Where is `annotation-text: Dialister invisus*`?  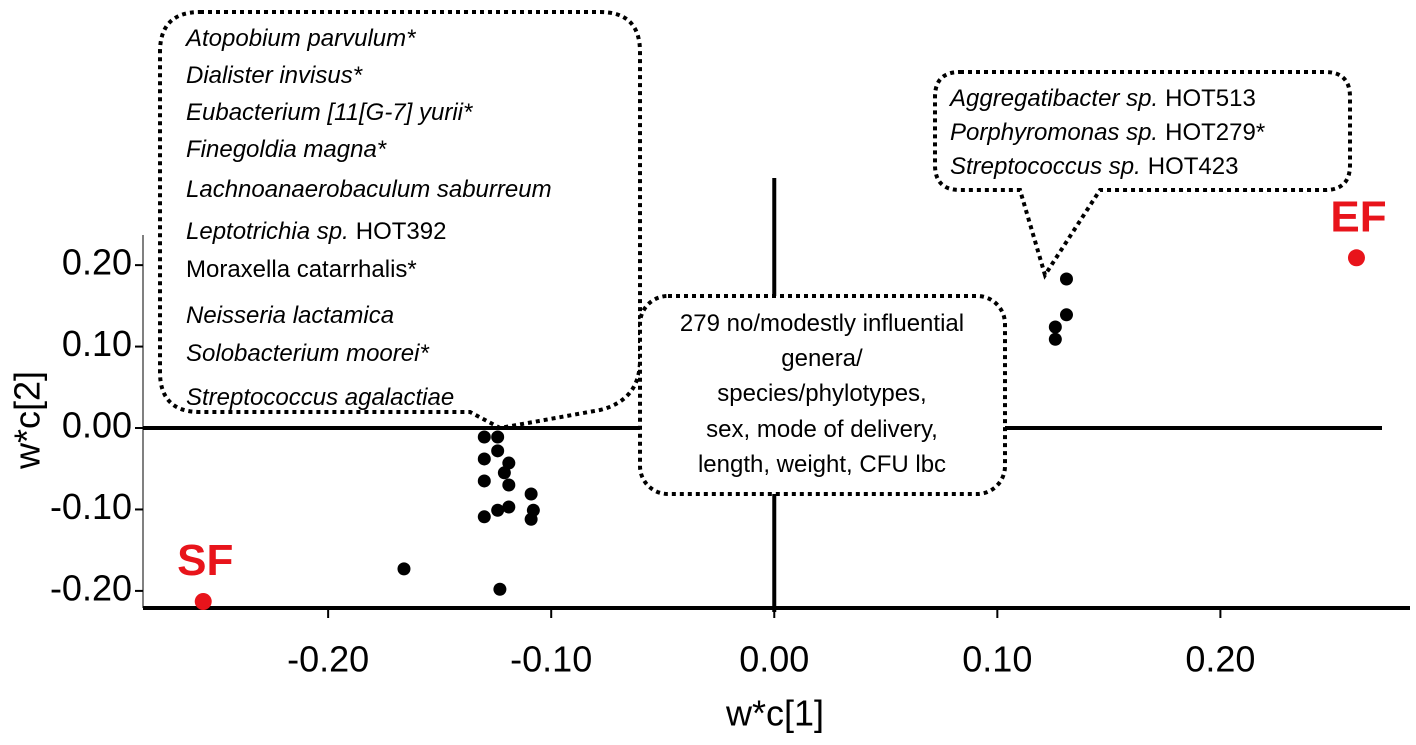
annotation-text: Dialister invisus* is located at coordinates (274, 75).